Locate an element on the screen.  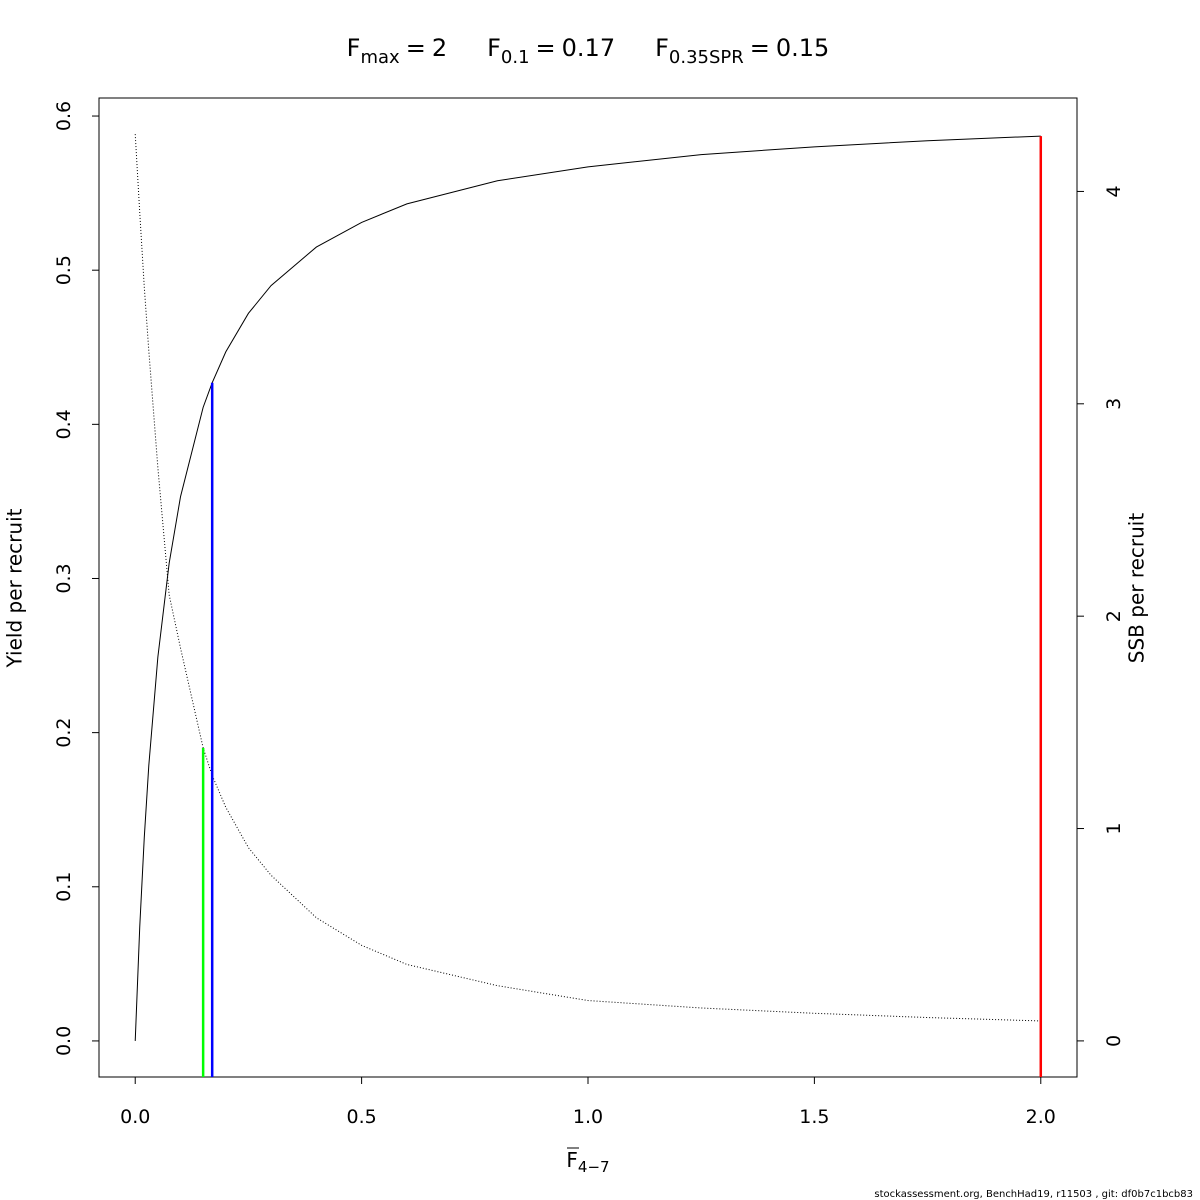
x-tick-label: 1.5 is located at coordinates (814, 1117).